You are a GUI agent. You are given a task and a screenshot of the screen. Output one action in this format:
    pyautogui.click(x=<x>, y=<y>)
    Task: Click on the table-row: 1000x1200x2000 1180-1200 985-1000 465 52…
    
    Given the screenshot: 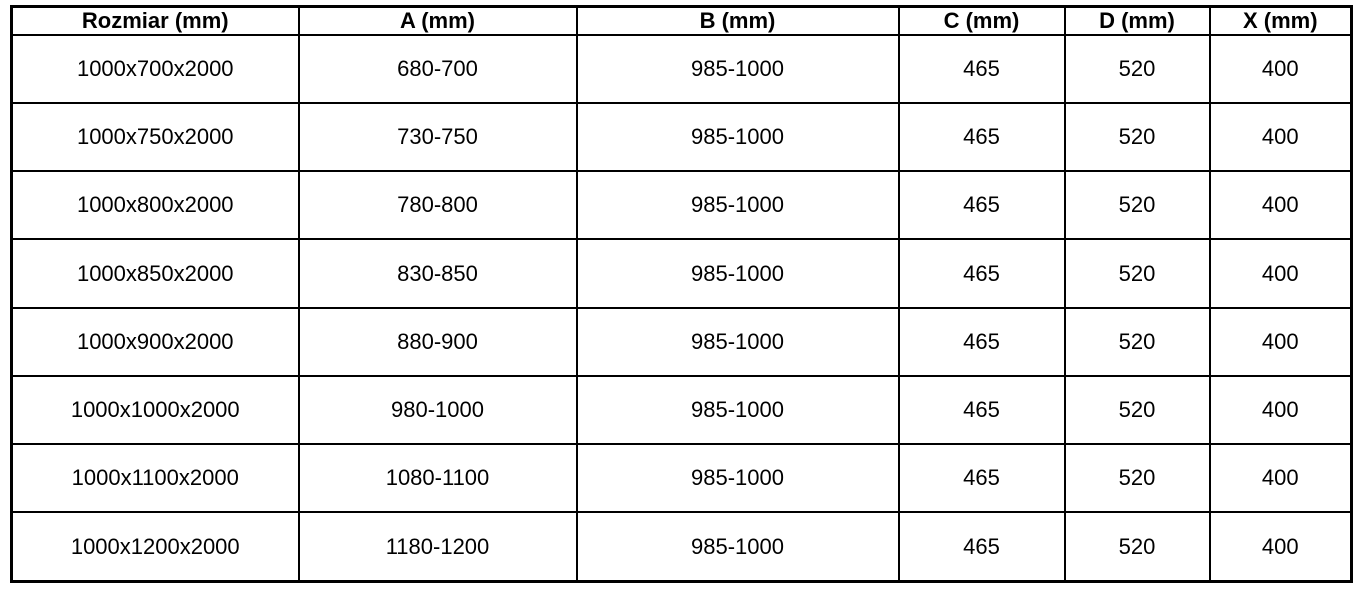 What is the action you would take?
    pyautogui.click(x=681, y=547)
    